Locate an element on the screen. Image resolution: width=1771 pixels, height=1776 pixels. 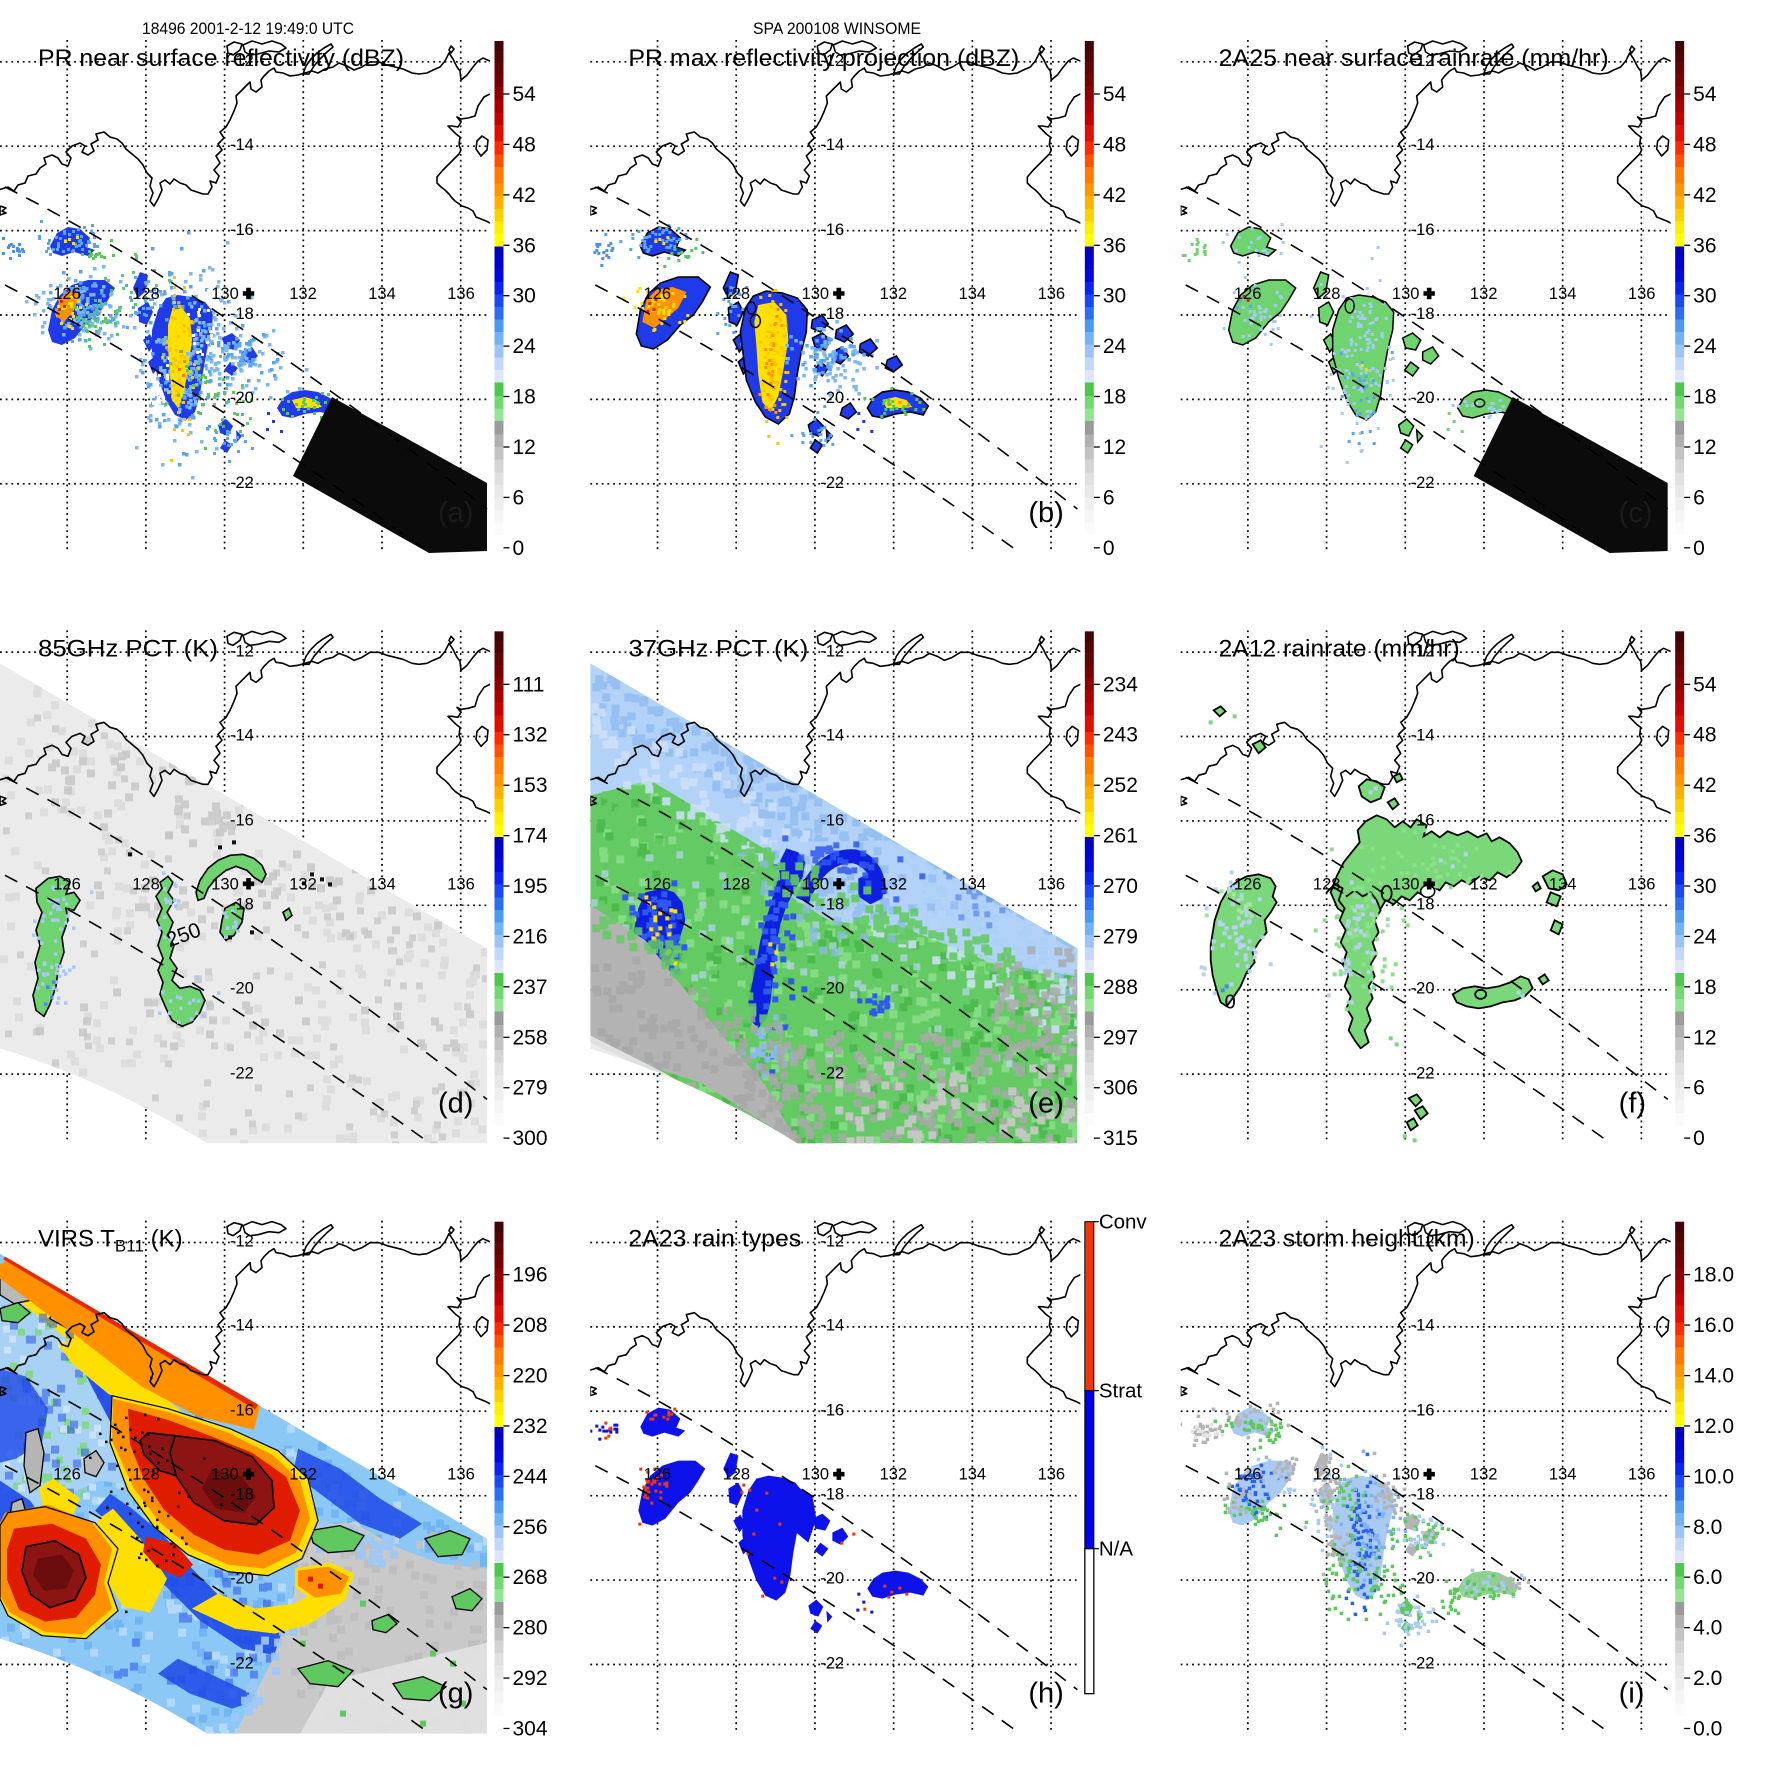
svg-text: 268 is located at coordinates (530, 1577).